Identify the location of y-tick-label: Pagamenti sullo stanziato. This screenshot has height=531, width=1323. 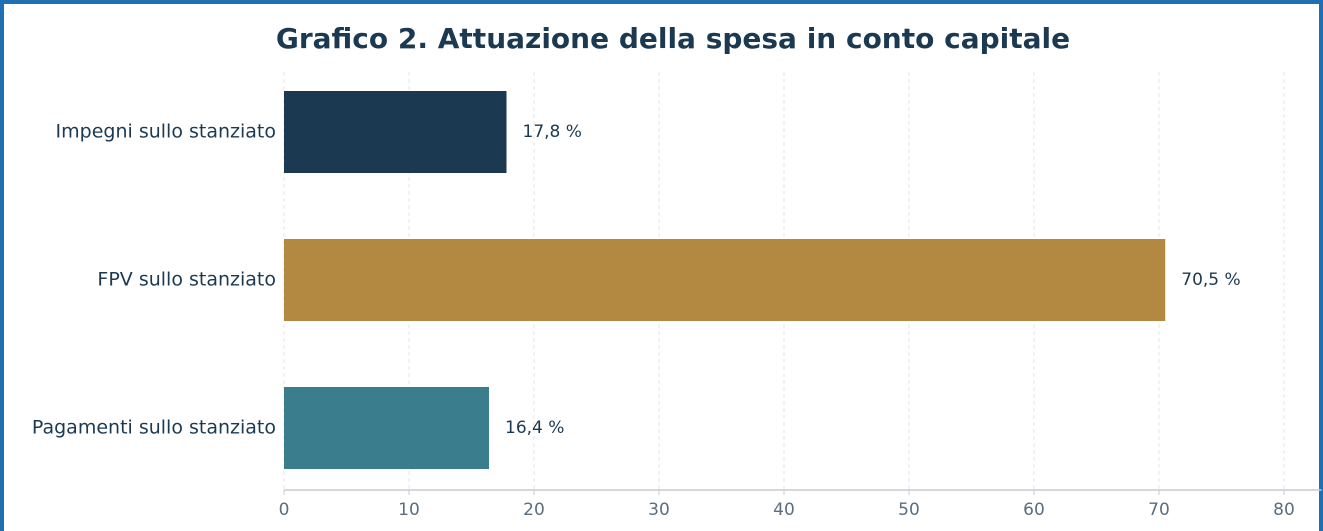
(154, 428).